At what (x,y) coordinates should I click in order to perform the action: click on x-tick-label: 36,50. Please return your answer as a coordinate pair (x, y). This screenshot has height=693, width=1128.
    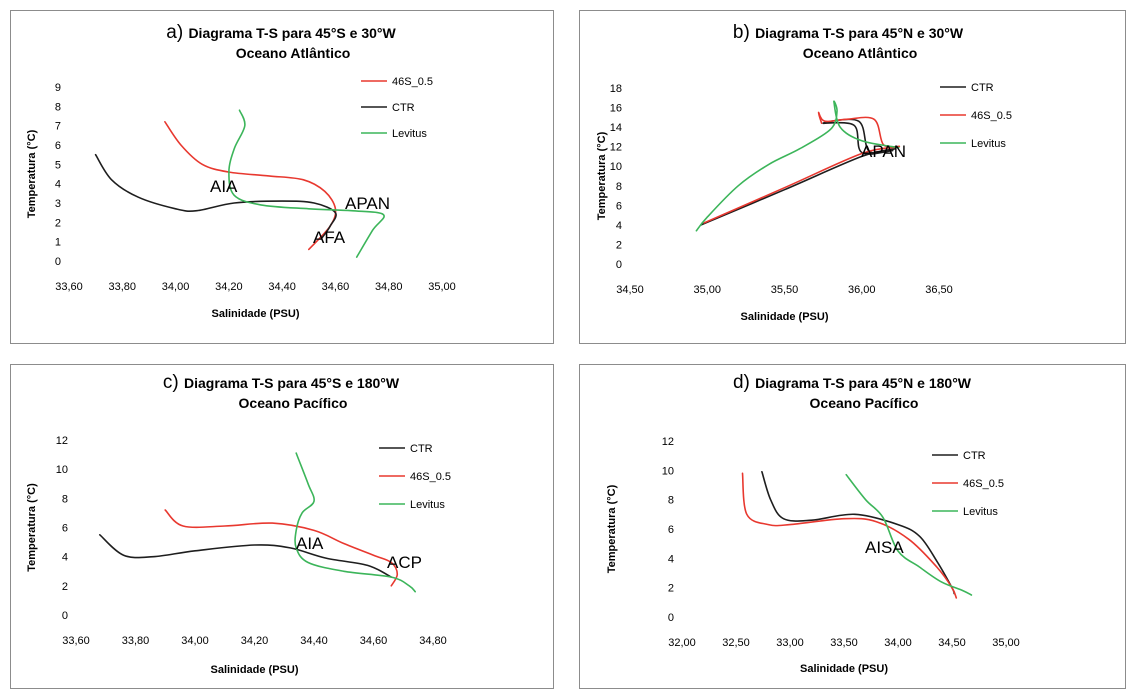
    Looking at the image, I should click on (939, 290).